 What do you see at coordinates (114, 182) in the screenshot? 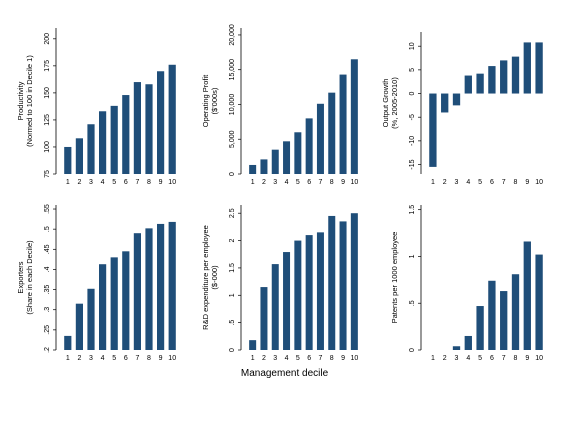
I see `x-tick-label: 5` at bounding box center [114, 182].